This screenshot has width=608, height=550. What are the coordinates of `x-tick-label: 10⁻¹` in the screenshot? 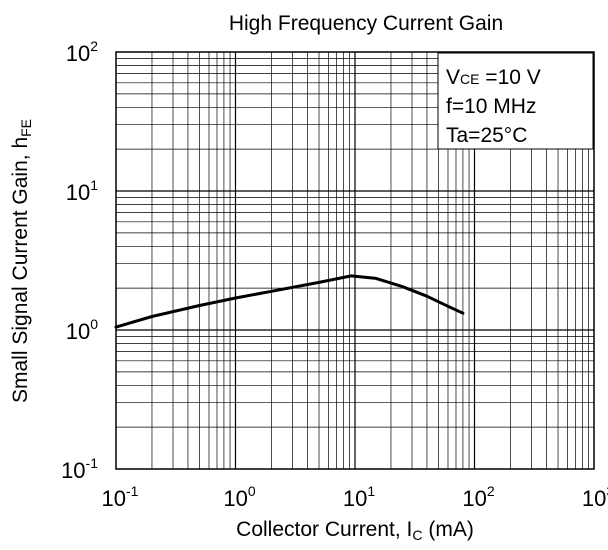 It's located at (120, 497).